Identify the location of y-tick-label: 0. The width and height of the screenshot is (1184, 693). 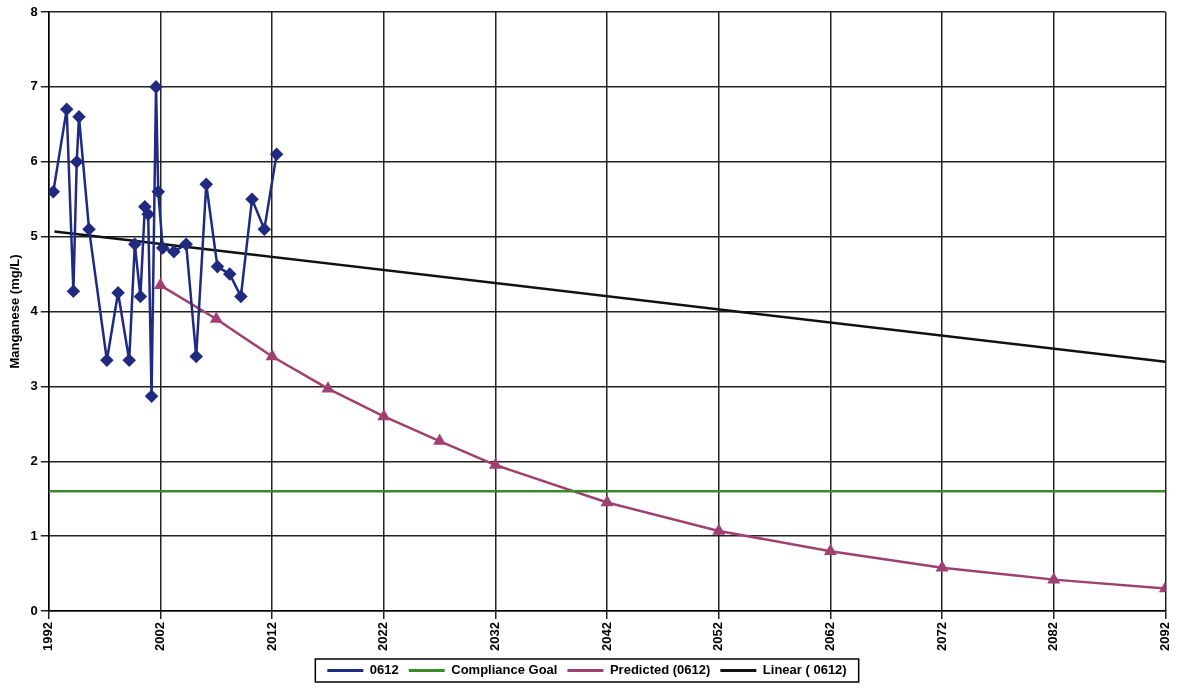
(34, 610).